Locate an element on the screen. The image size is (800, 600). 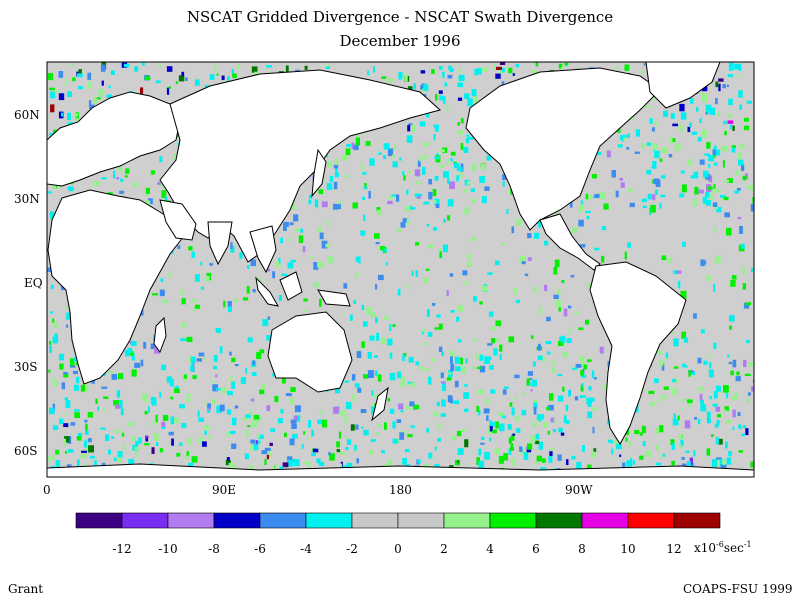
australia-landmass is located at coordinates (310, 352).